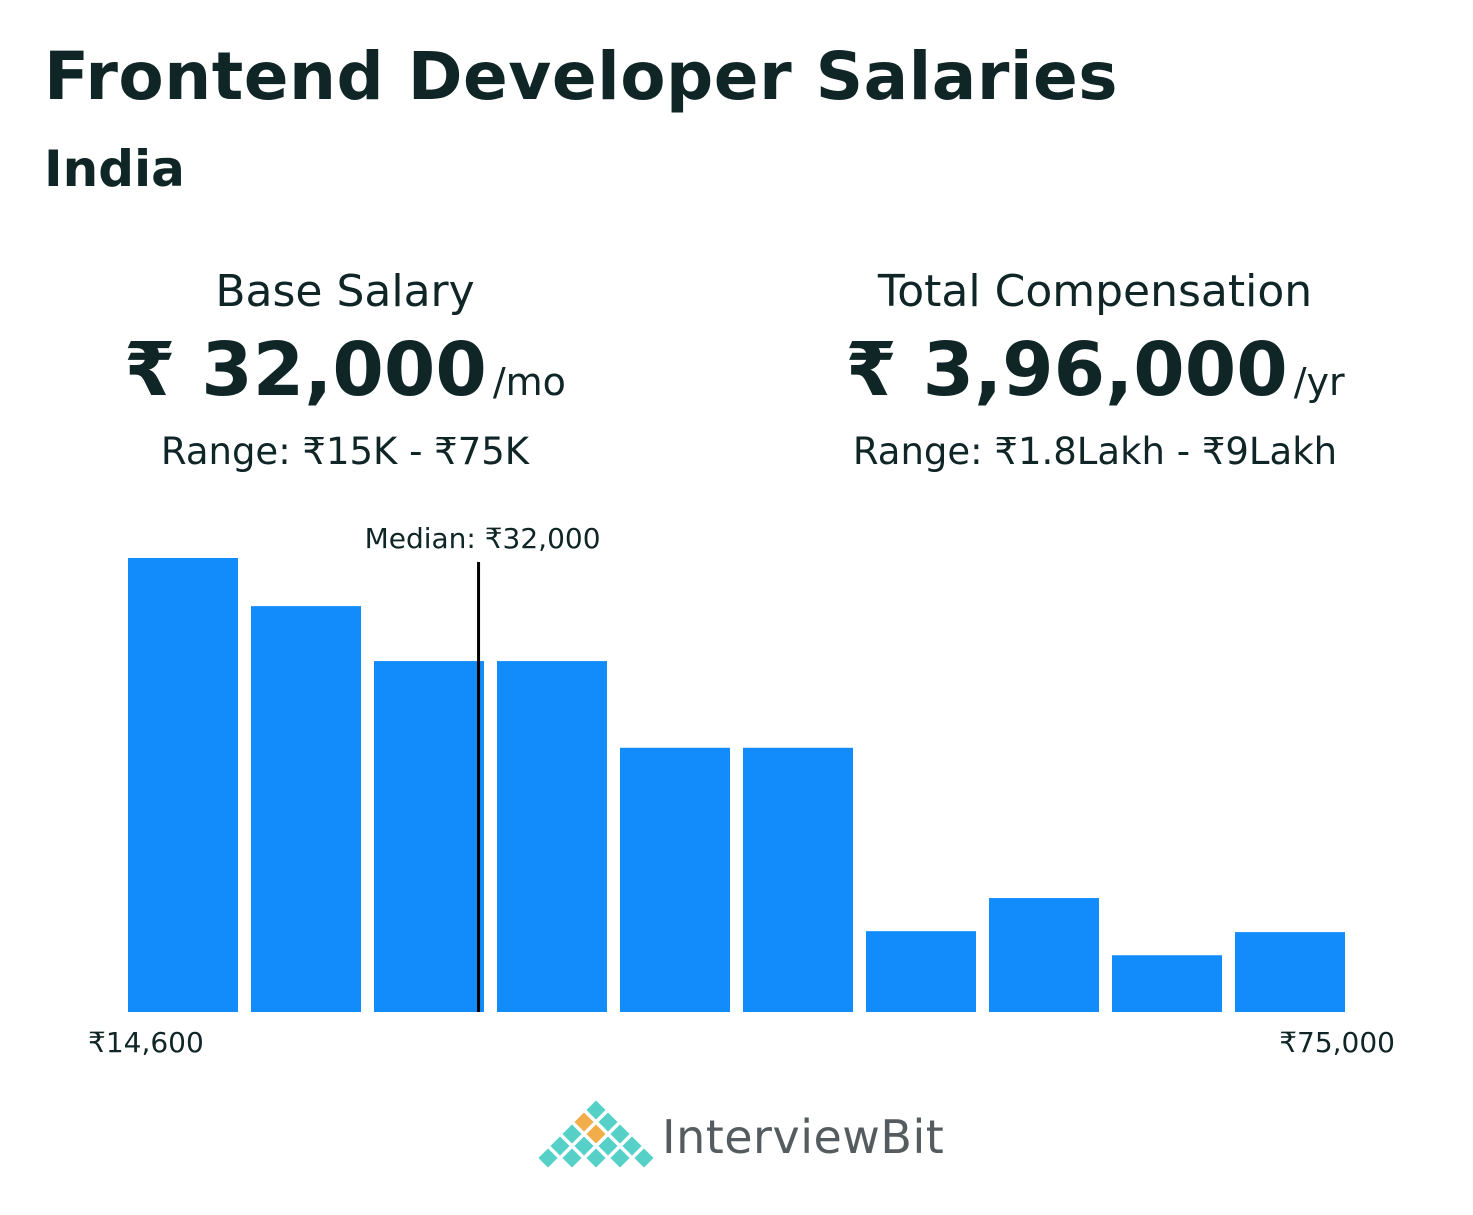  Describe the element at coordinates (345, 291) in the screenshot. I see `base-salary-label: Base Salary` at that location.